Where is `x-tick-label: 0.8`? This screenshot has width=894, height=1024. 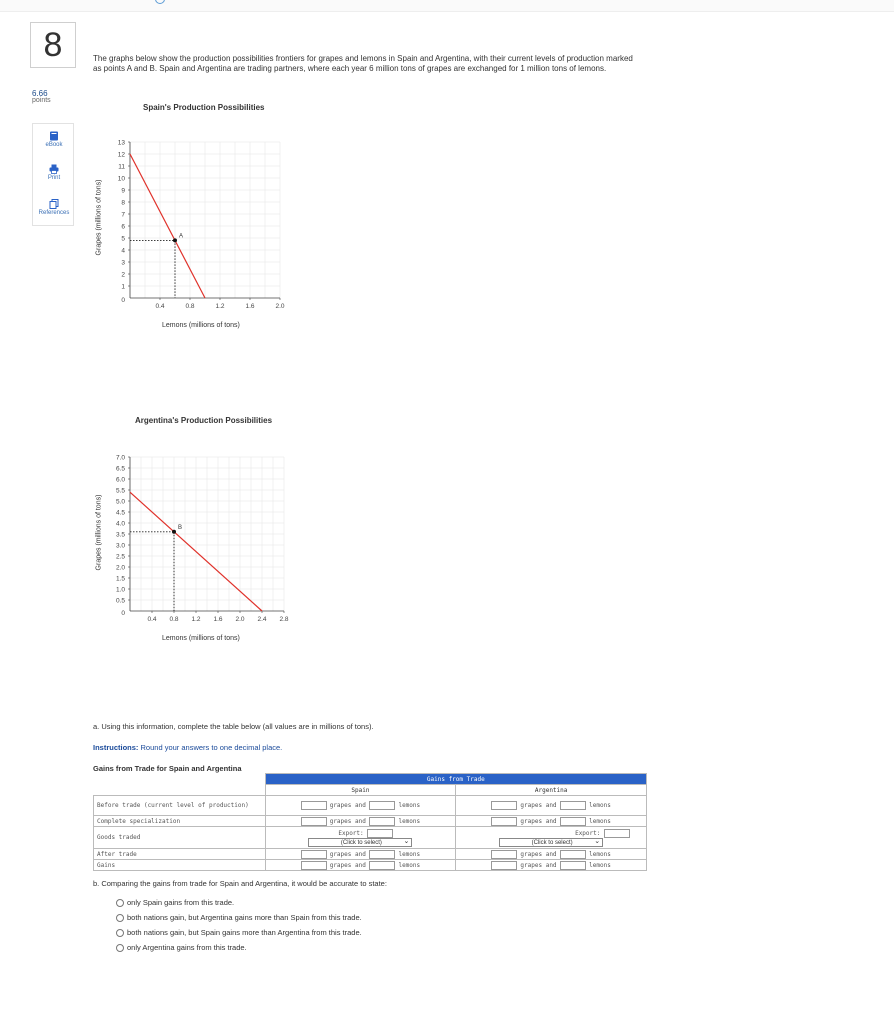
x-tick-label: 0.8 is located at coordinates (173, 619).